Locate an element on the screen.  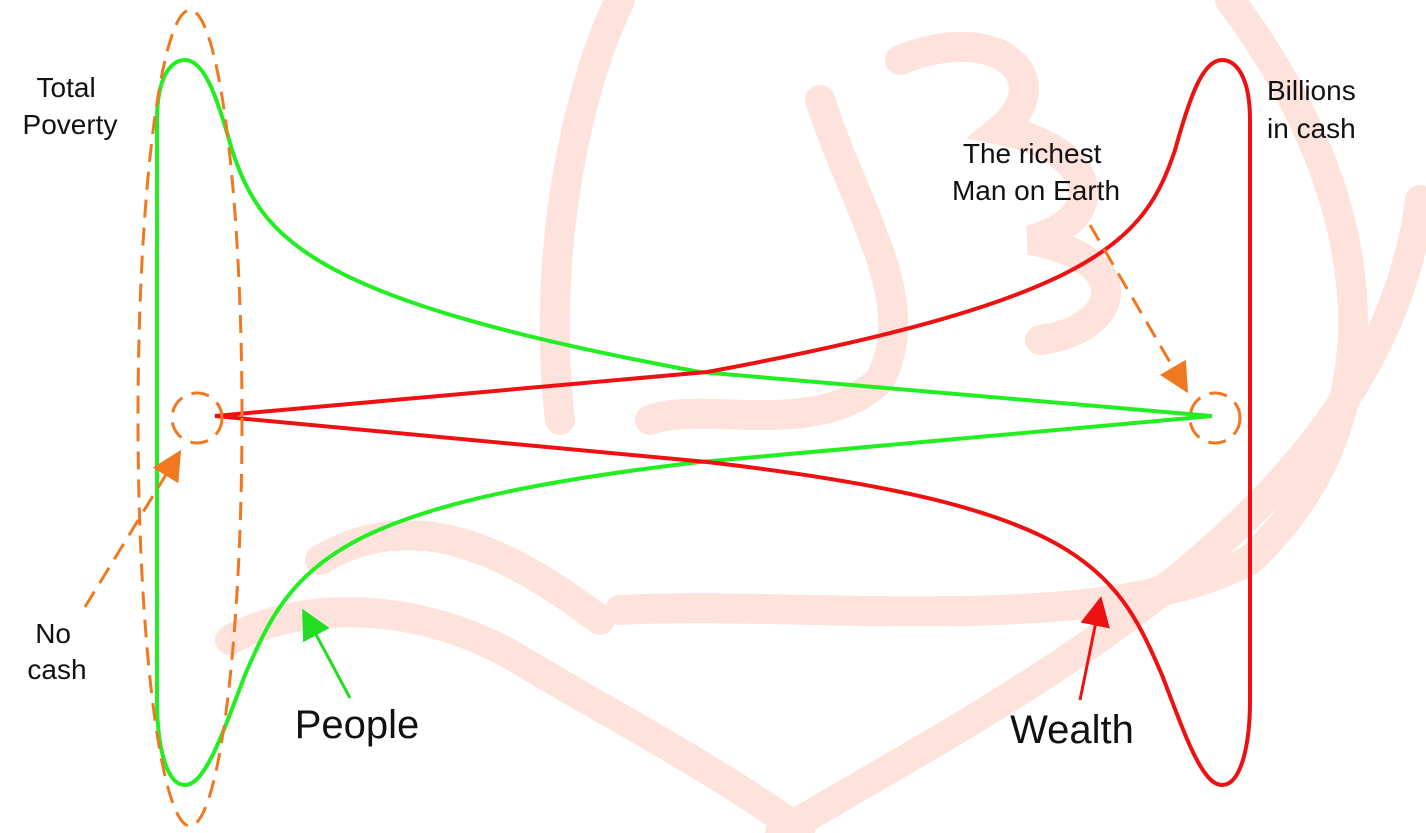
people-arrow is located at coordinates (327, 653).